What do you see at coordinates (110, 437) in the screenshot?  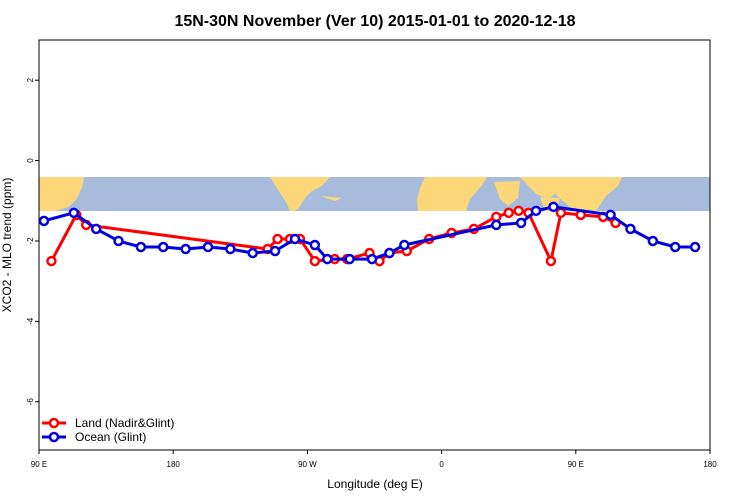 I see `legend-label-1: Ocean (Glint)` at bounding box center [110, 437].